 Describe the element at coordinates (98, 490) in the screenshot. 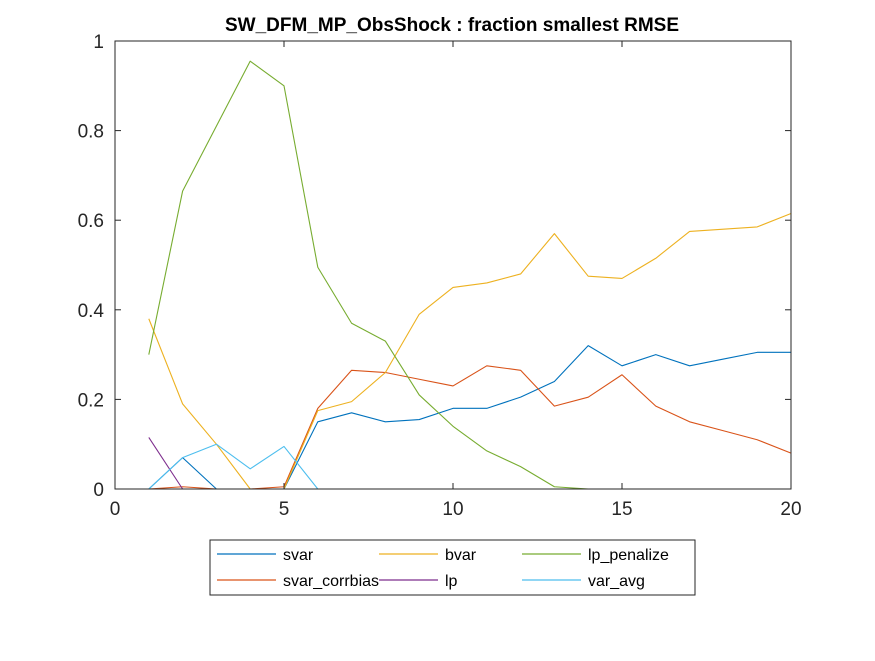

I see `y-tick-label: 0` at that location.